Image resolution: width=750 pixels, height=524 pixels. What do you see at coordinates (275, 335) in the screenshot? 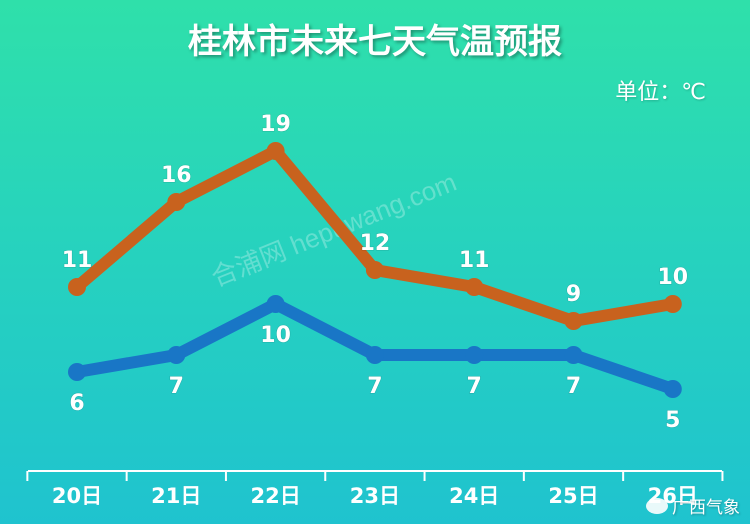
I see `data-label-low: 10` at bounding box center [275, 335].